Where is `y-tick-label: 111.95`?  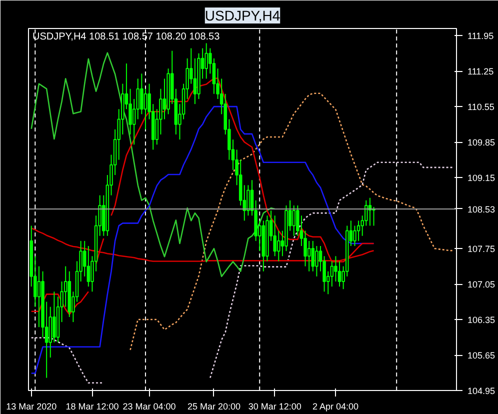
y-tick-label: 111.95 is located at coordinates (481, 36).